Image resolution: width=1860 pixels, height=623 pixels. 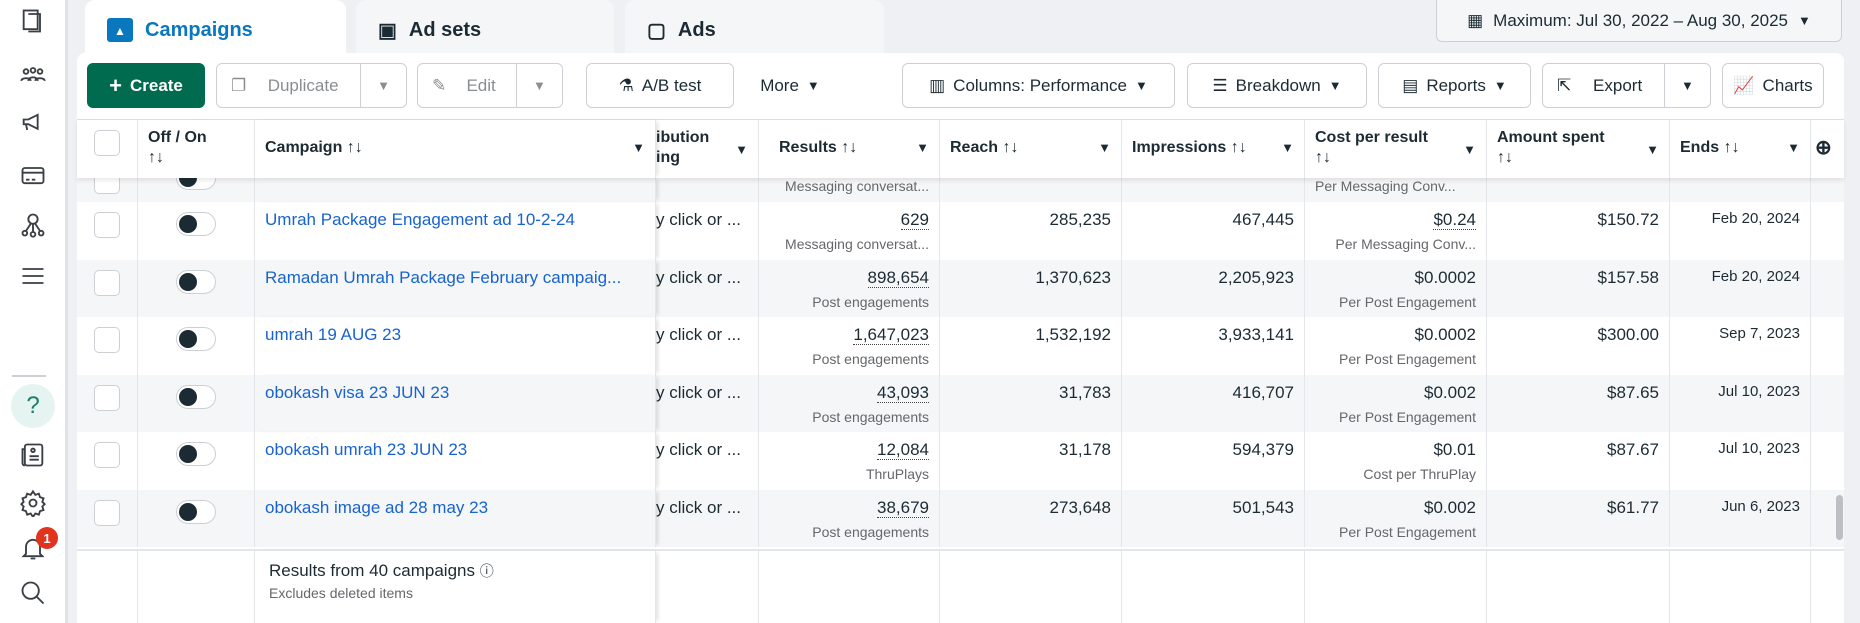 I want to click on ends-value: Sep 7, 2023, so click(x=1740, y=346).